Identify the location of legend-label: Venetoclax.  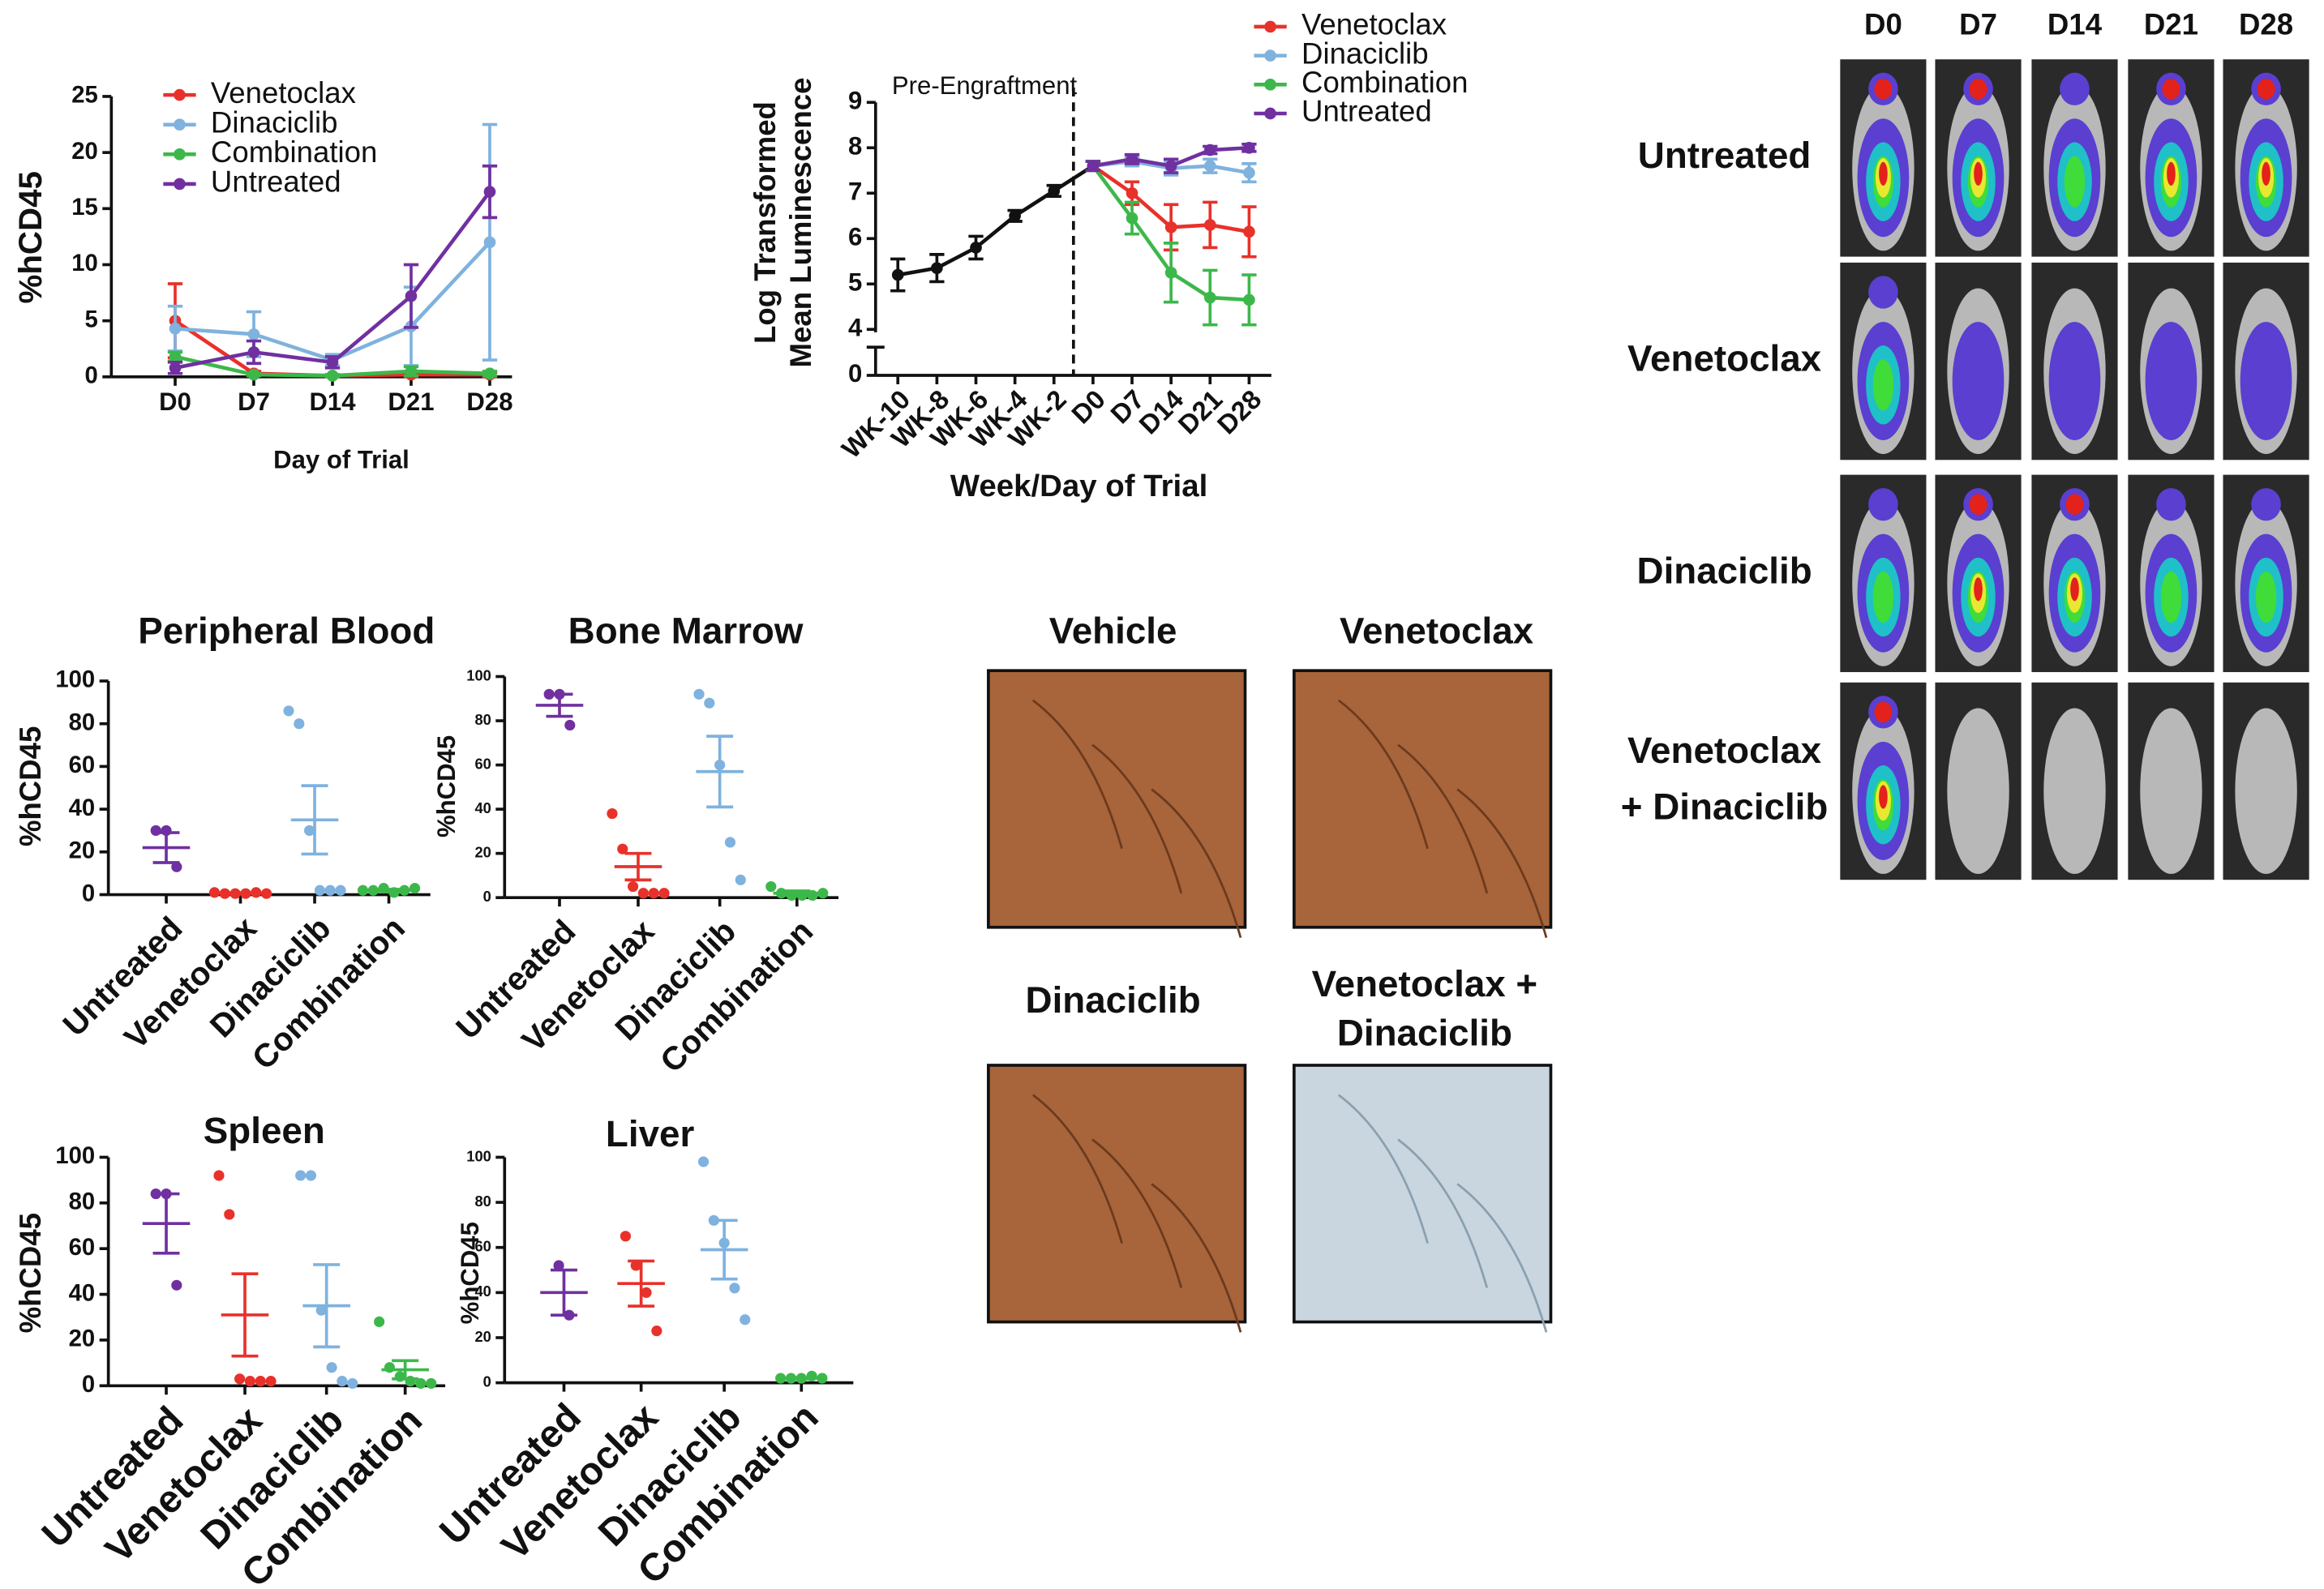
(283, 93).